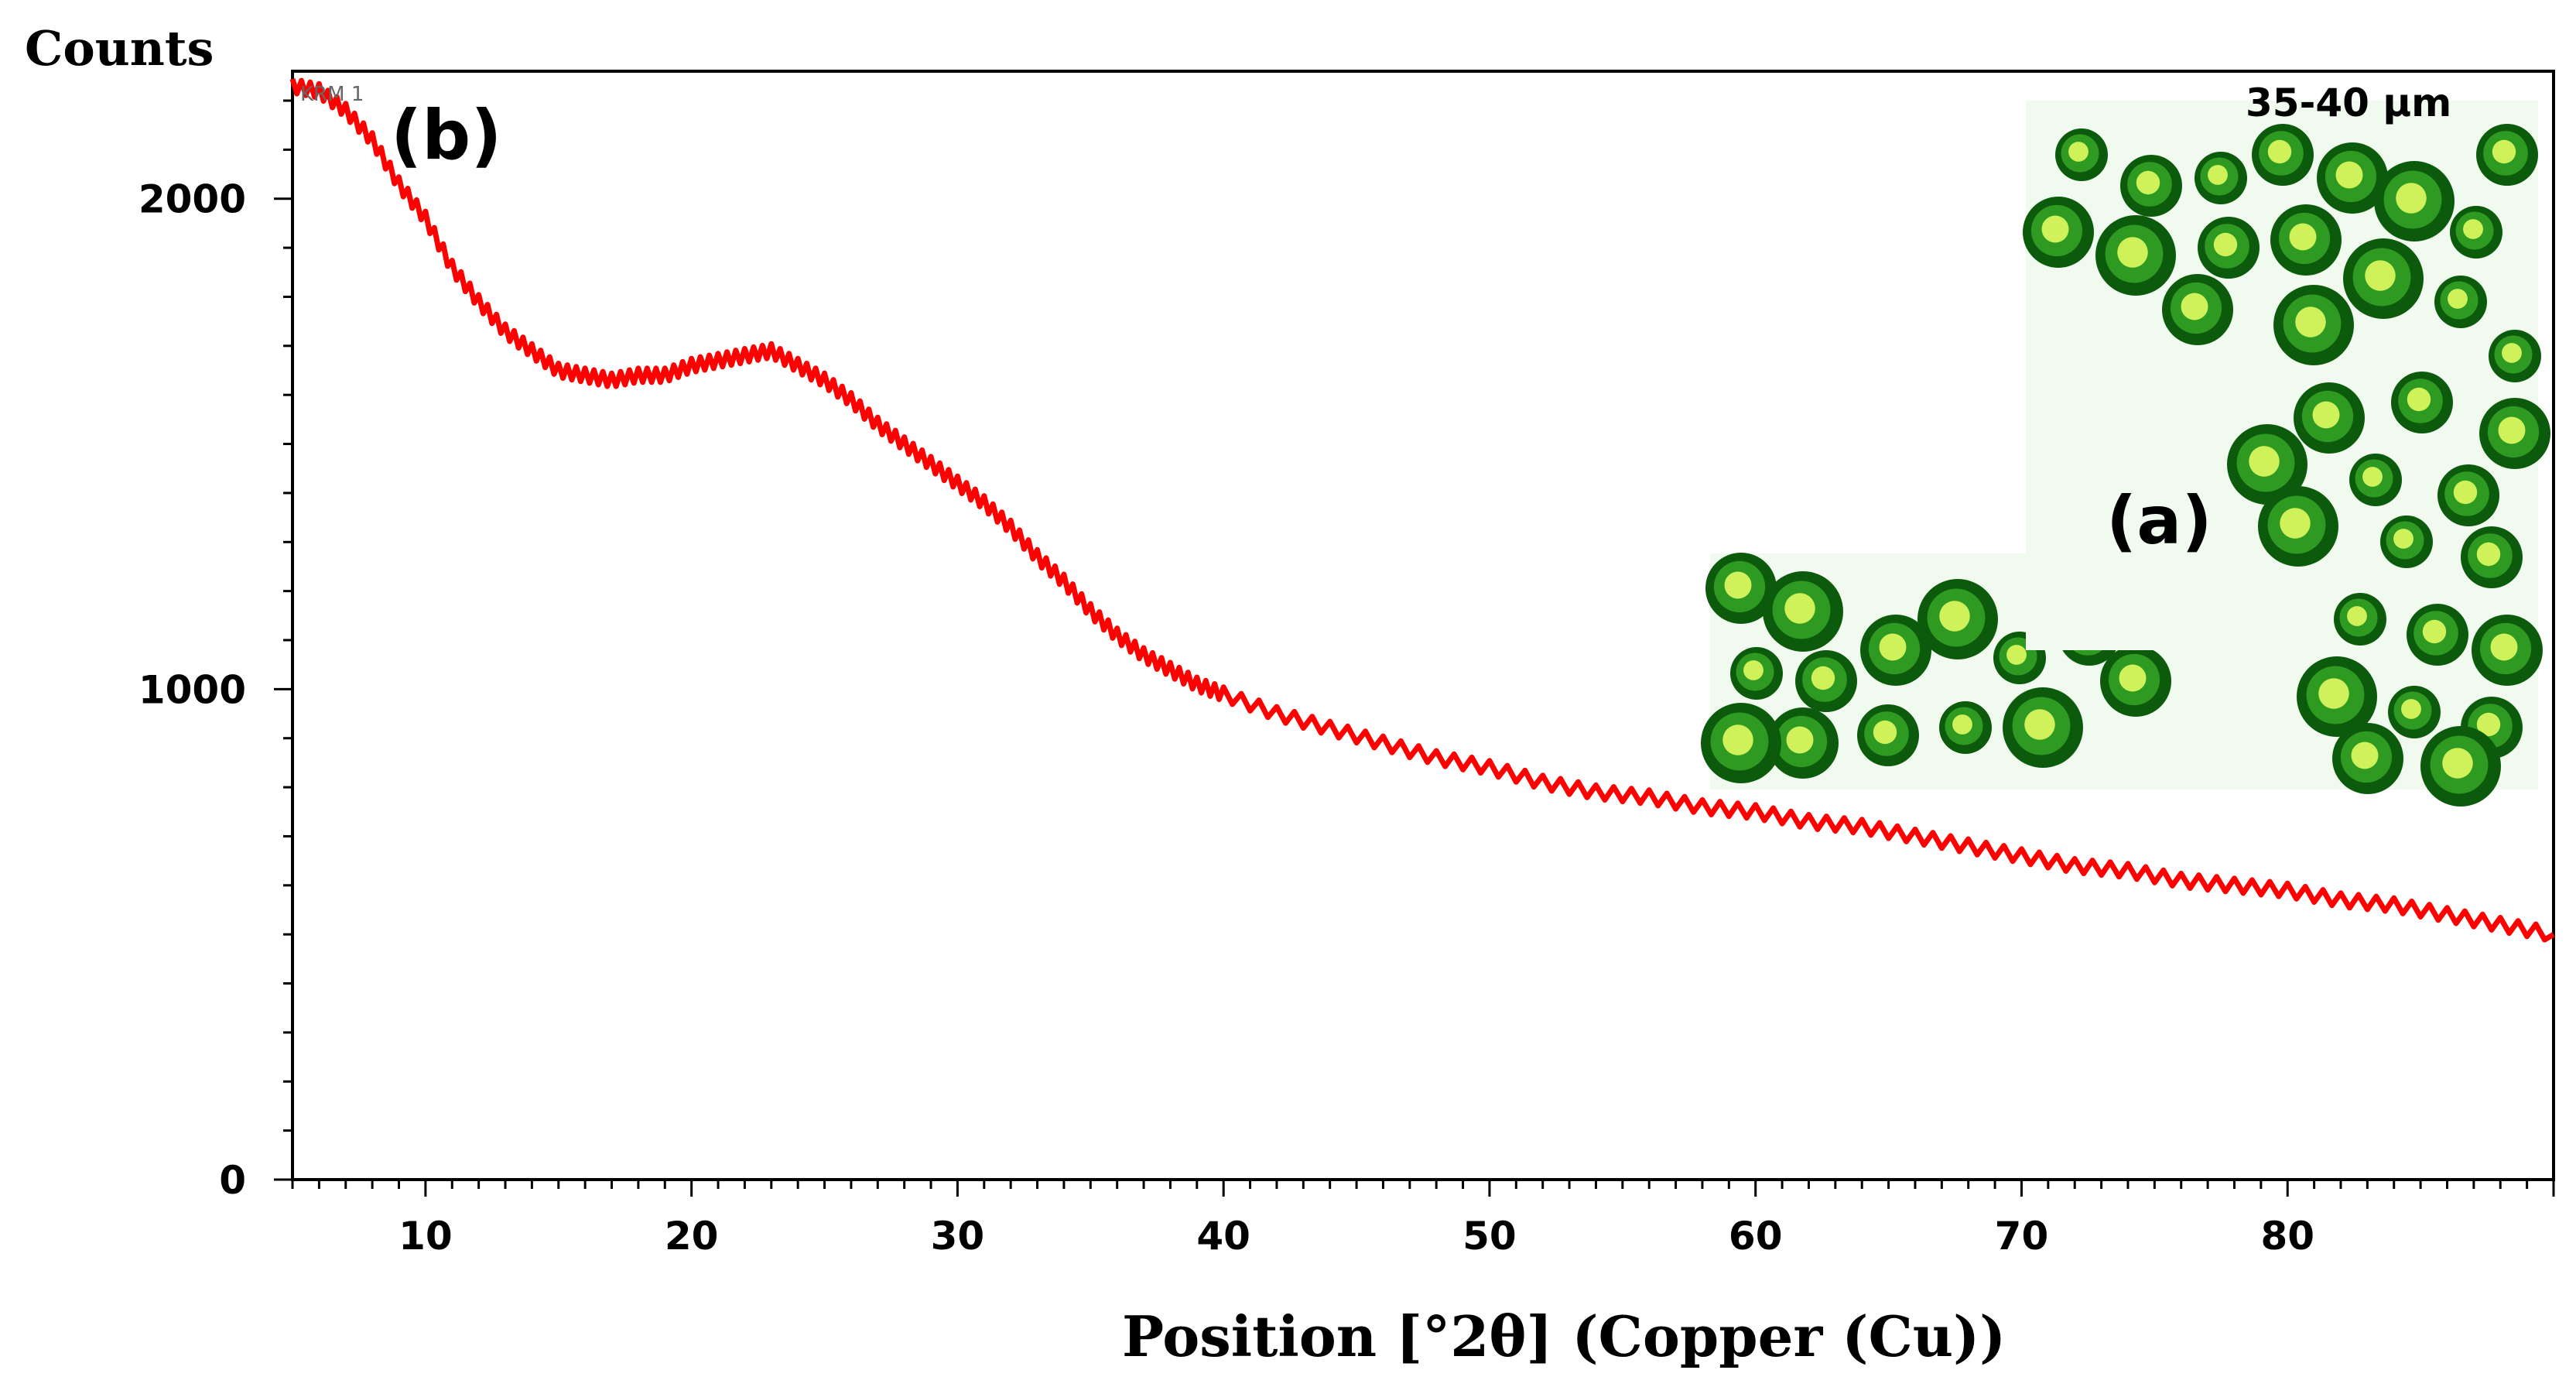  Describe the element at coordinates (2287, 1236) in the screenshot. I see `x-tick-label-80: 80` at that location.